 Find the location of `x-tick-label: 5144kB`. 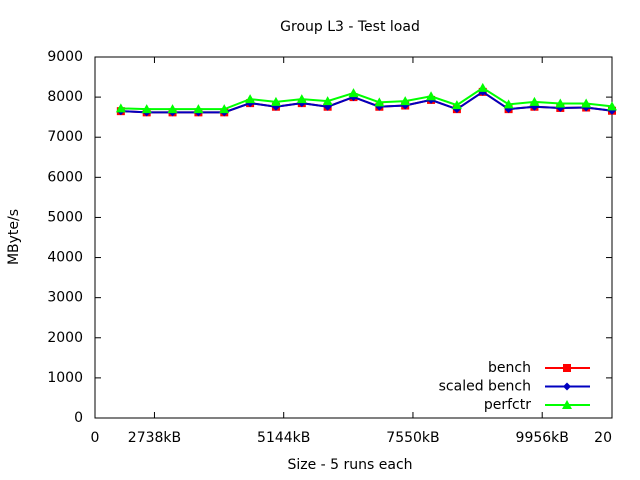

x-tick-label: 5144kB is located at coordinates (283, 438).